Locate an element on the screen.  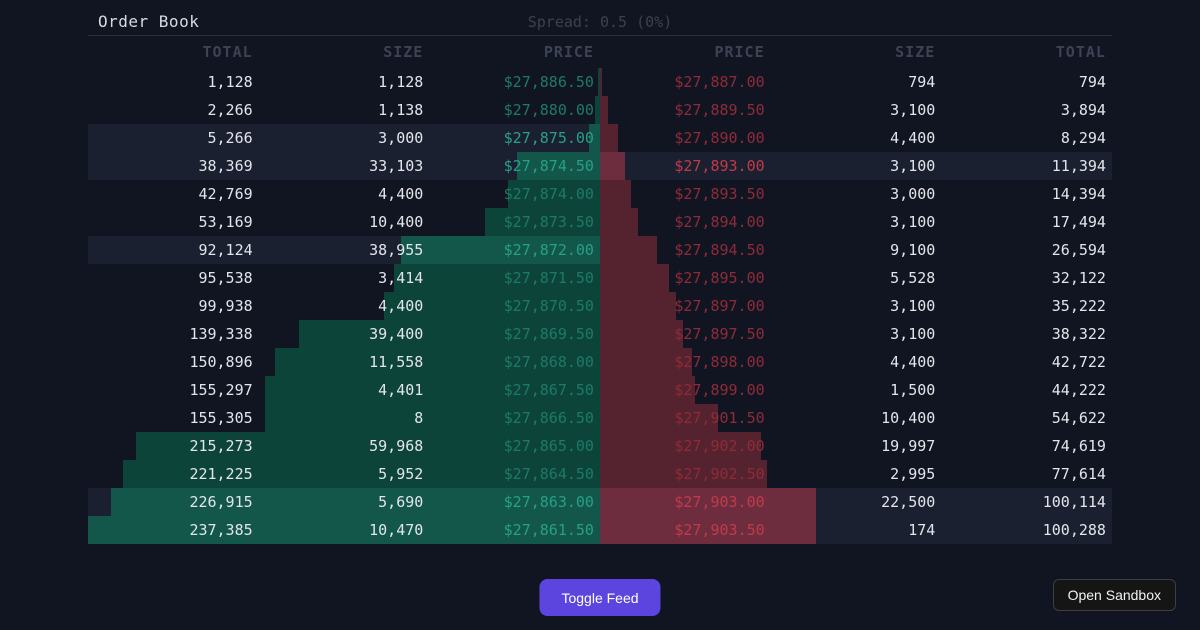
ask-total-cell: 32,122 is located at coordinates (1078, 278).